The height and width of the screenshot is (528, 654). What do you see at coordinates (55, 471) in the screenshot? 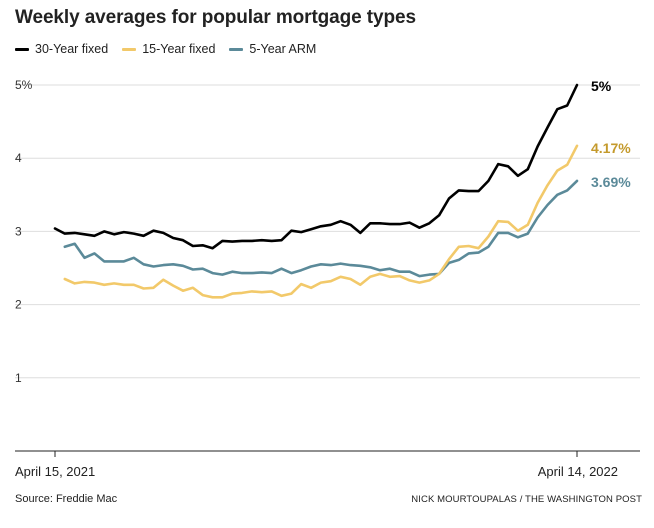
I see `x-tick-label: April 15, 2021` at bounding box center [55, 471].